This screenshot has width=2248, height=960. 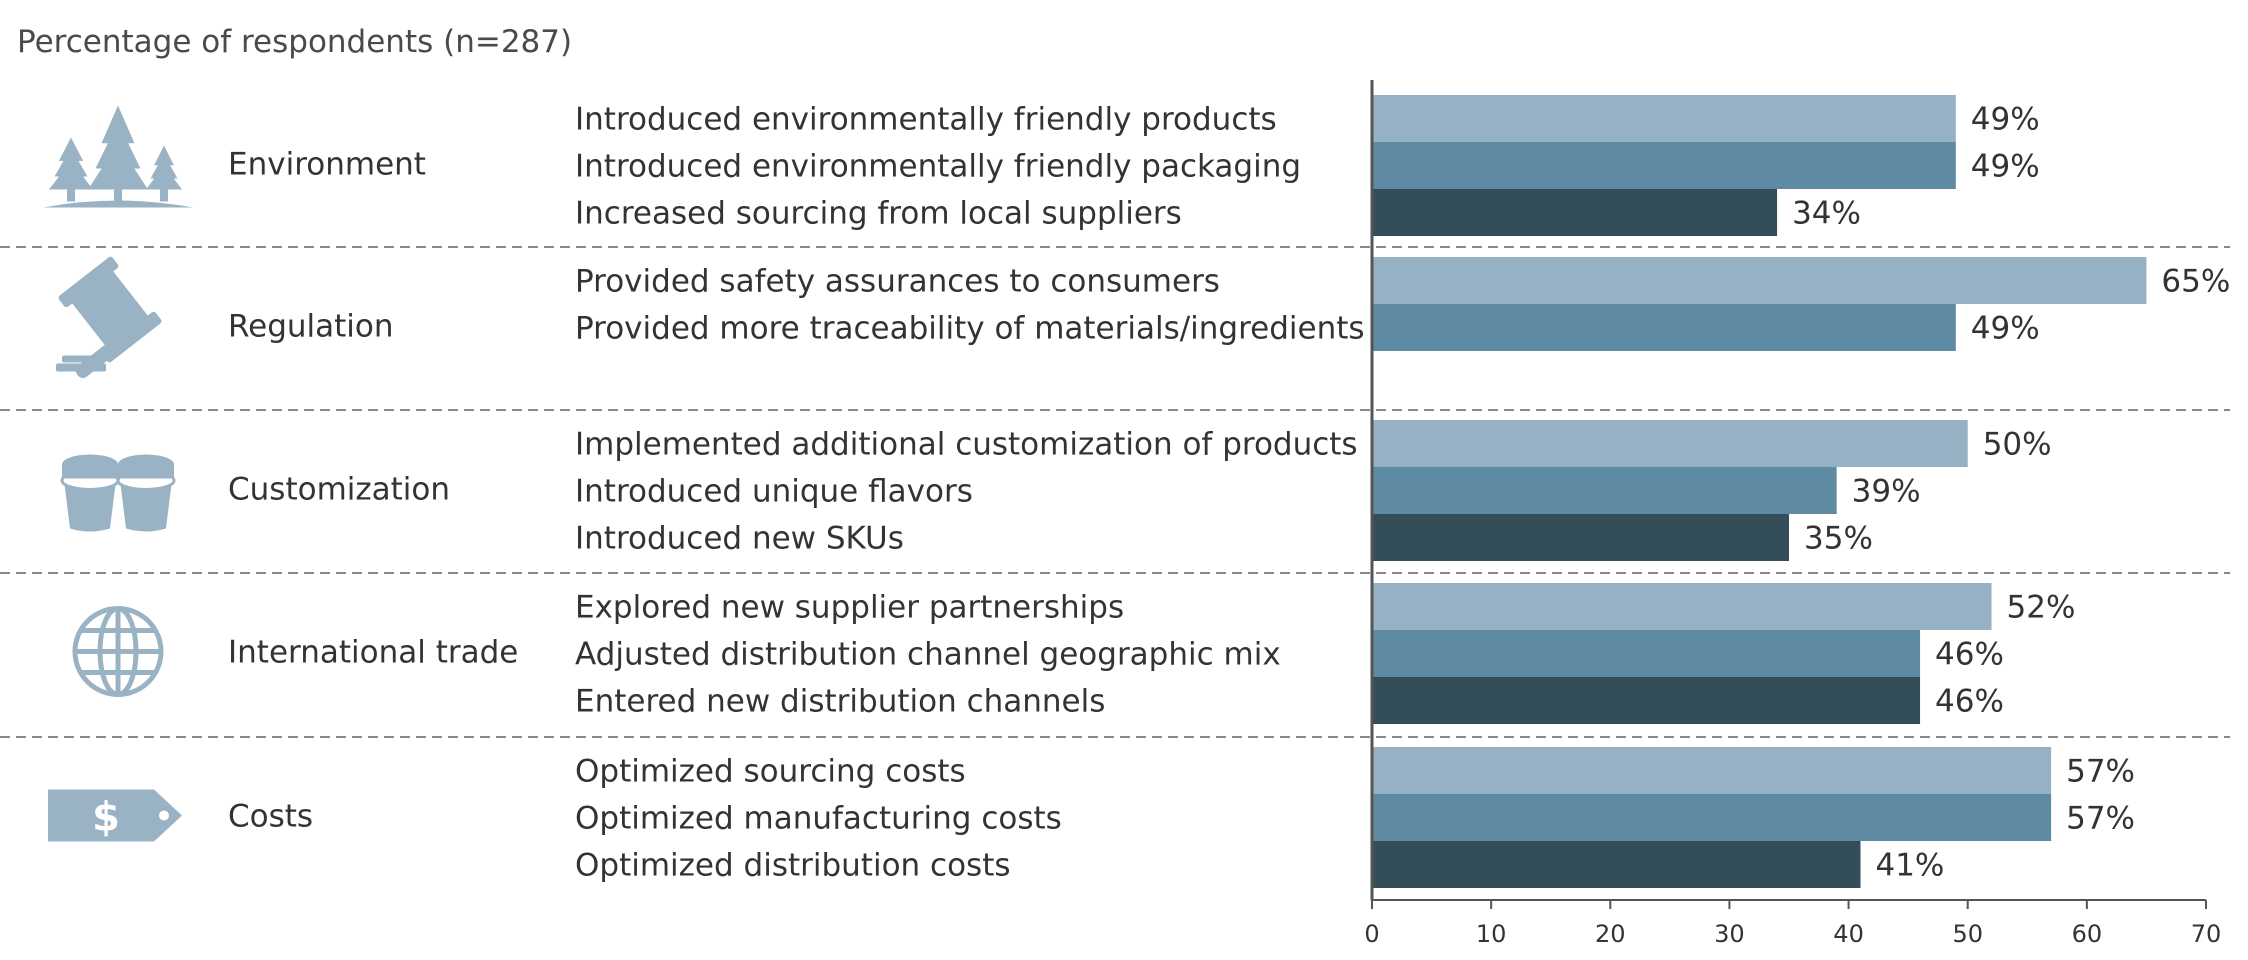 What do you see at coordinates (840, 702) in the screenshot?
I see `item-label: Entered new distribution channels` at bounding box center [840, 702].